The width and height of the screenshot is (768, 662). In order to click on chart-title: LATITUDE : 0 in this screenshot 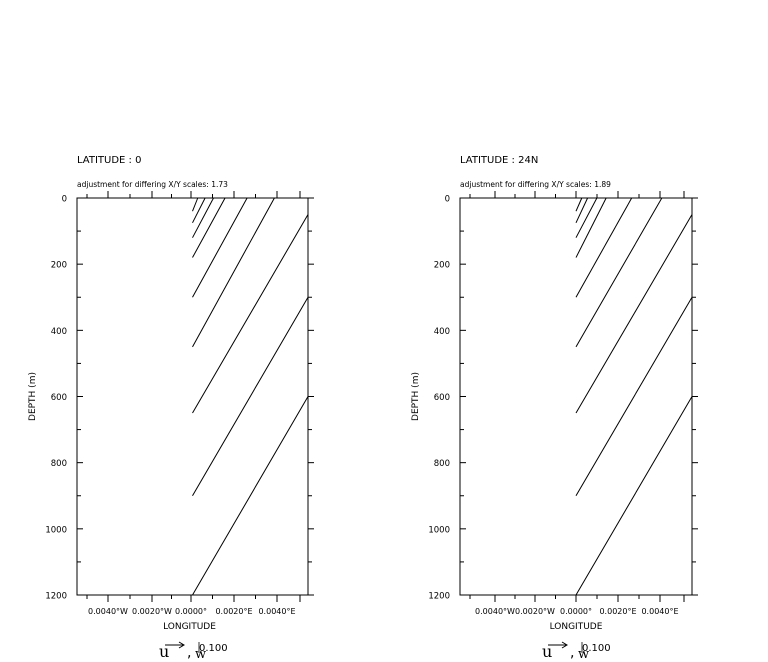, I will do `click(109, 160)`.